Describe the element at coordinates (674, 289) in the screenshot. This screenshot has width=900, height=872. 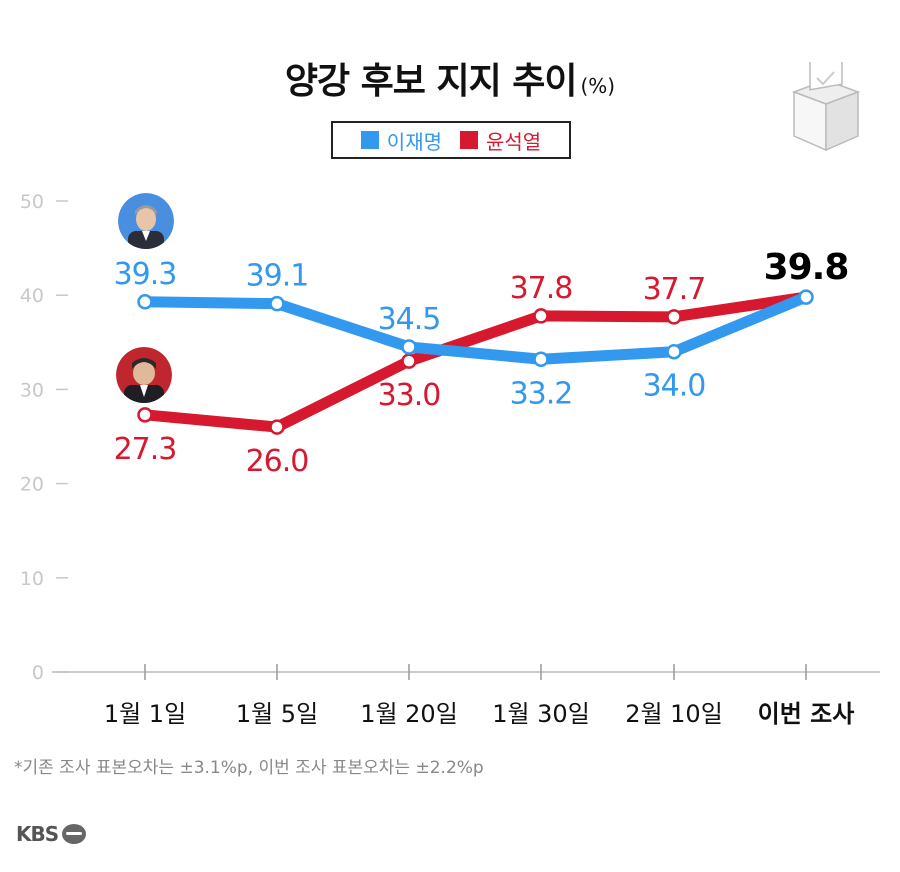
I see `data-label-yoon: 37.7` at that location.